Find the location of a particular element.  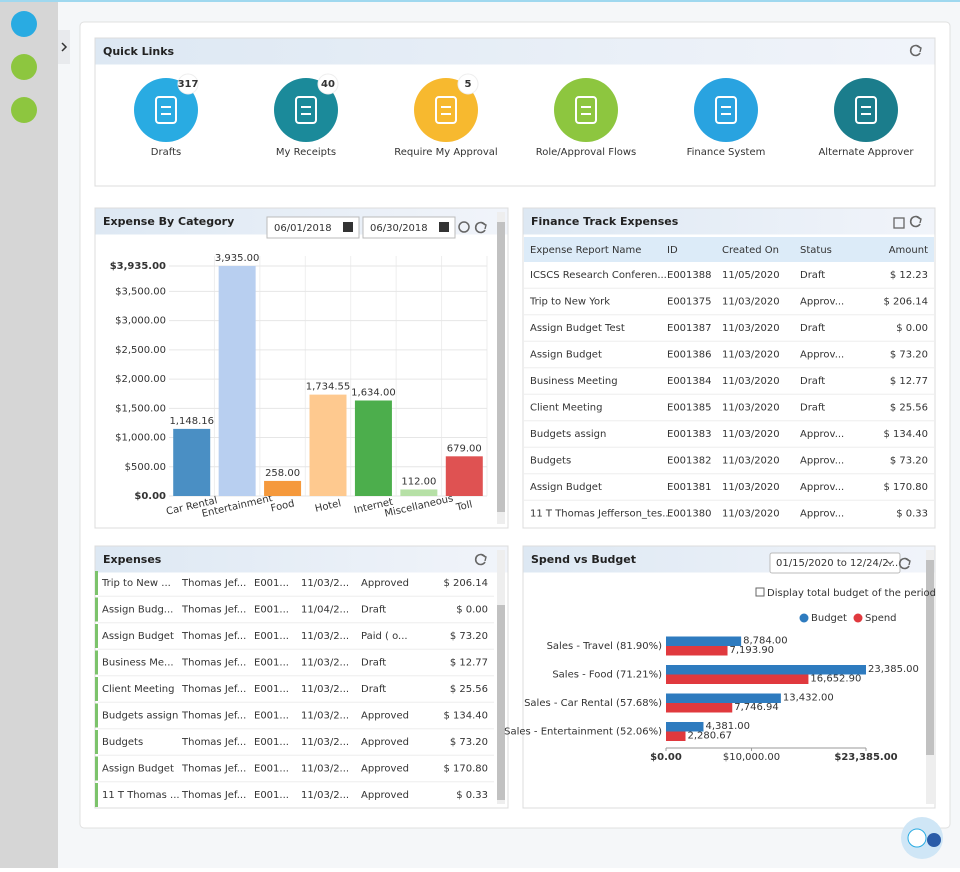

table-cell: $ 25.56 is located at coordinates (909, 408).